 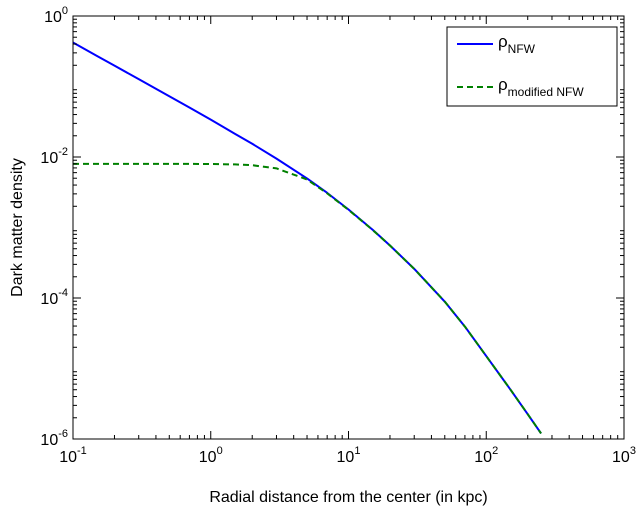 What do you see at coordinates (522, 49) in the screenshot?
I see `legend-entry-nfw-subscript: NFW` at bounding box center [522, 49].